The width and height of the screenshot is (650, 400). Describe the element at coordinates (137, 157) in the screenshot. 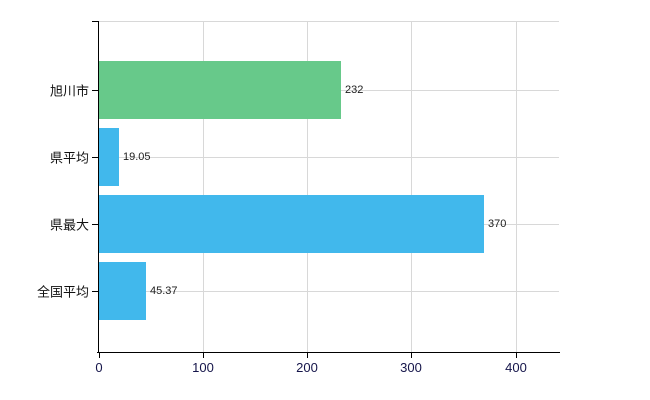

I see `value-label: 19.05` at that location.